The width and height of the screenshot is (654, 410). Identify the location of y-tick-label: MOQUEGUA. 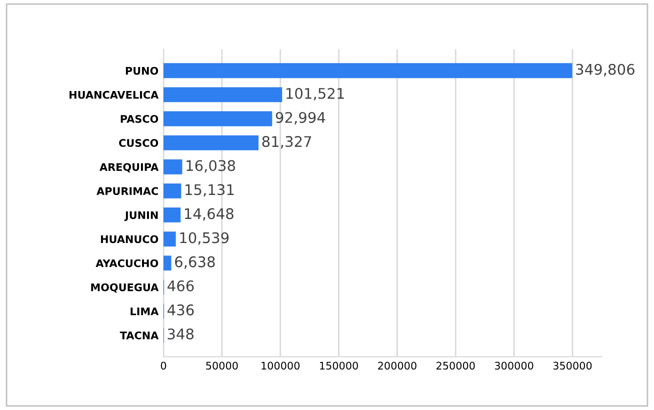
(125, 288).